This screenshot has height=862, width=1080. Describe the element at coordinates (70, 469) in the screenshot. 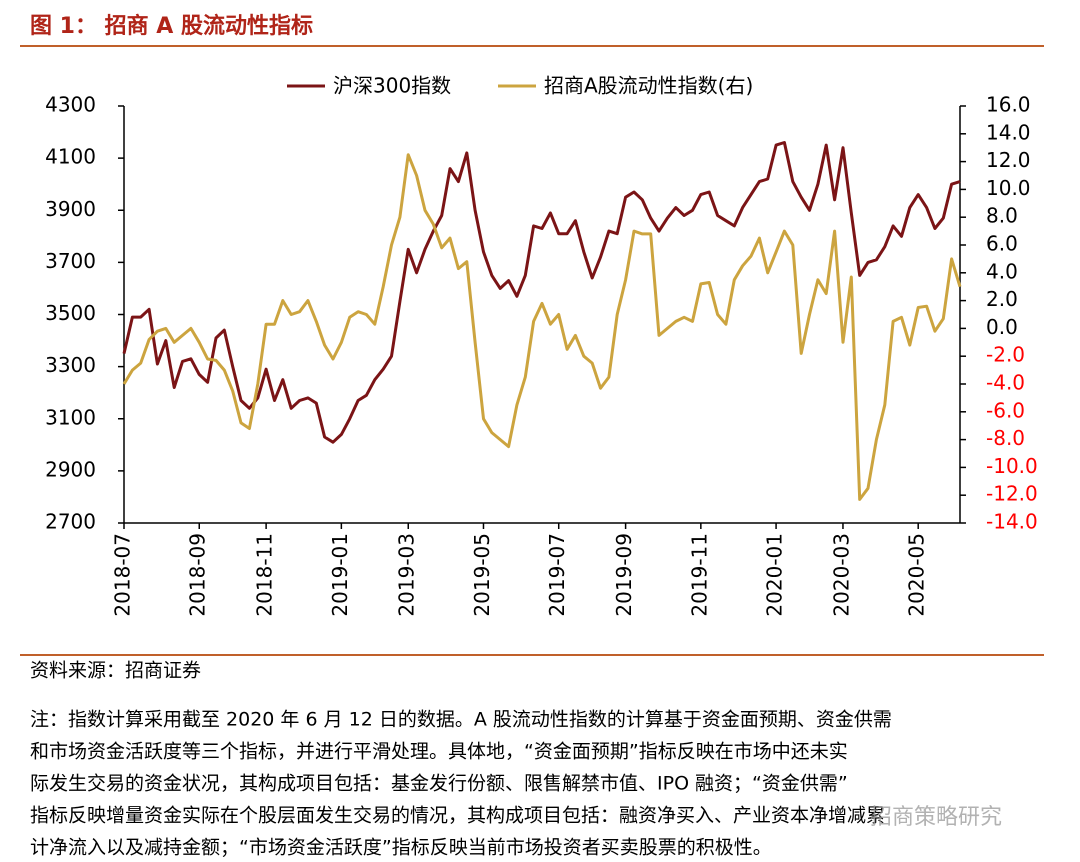

I see `y-tick-label: 2900` at that location.